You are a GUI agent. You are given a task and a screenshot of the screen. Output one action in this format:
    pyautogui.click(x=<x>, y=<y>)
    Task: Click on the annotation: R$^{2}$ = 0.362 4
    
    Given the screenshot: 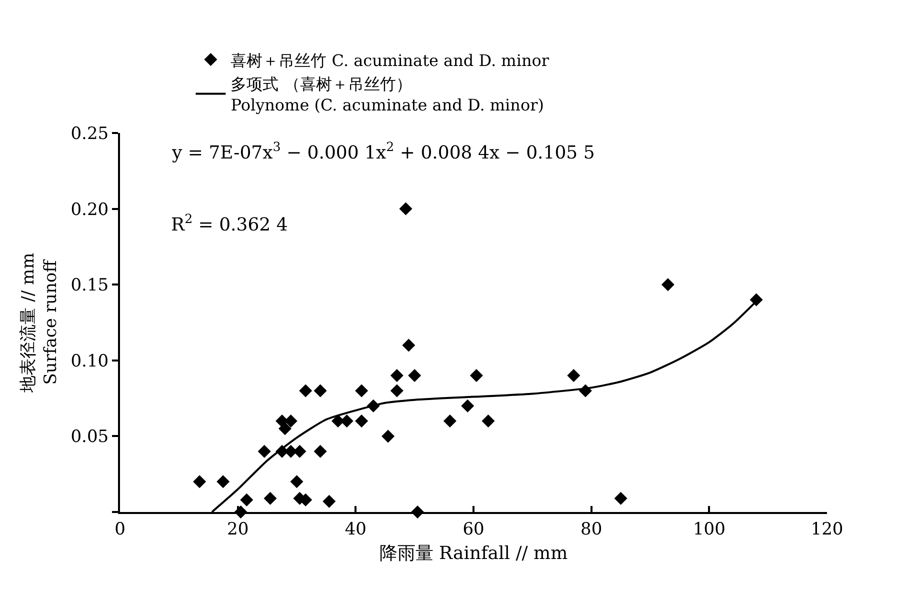 What is the action you would take?
    pyautogui.click(x=229, y=223)
    